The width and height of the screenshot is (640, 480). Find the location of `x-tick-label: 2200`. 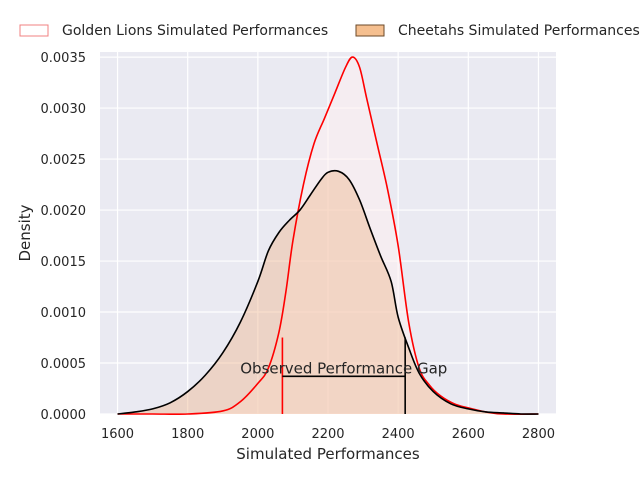

x-tick-label: 2200 is located at coordinates (327, 434).